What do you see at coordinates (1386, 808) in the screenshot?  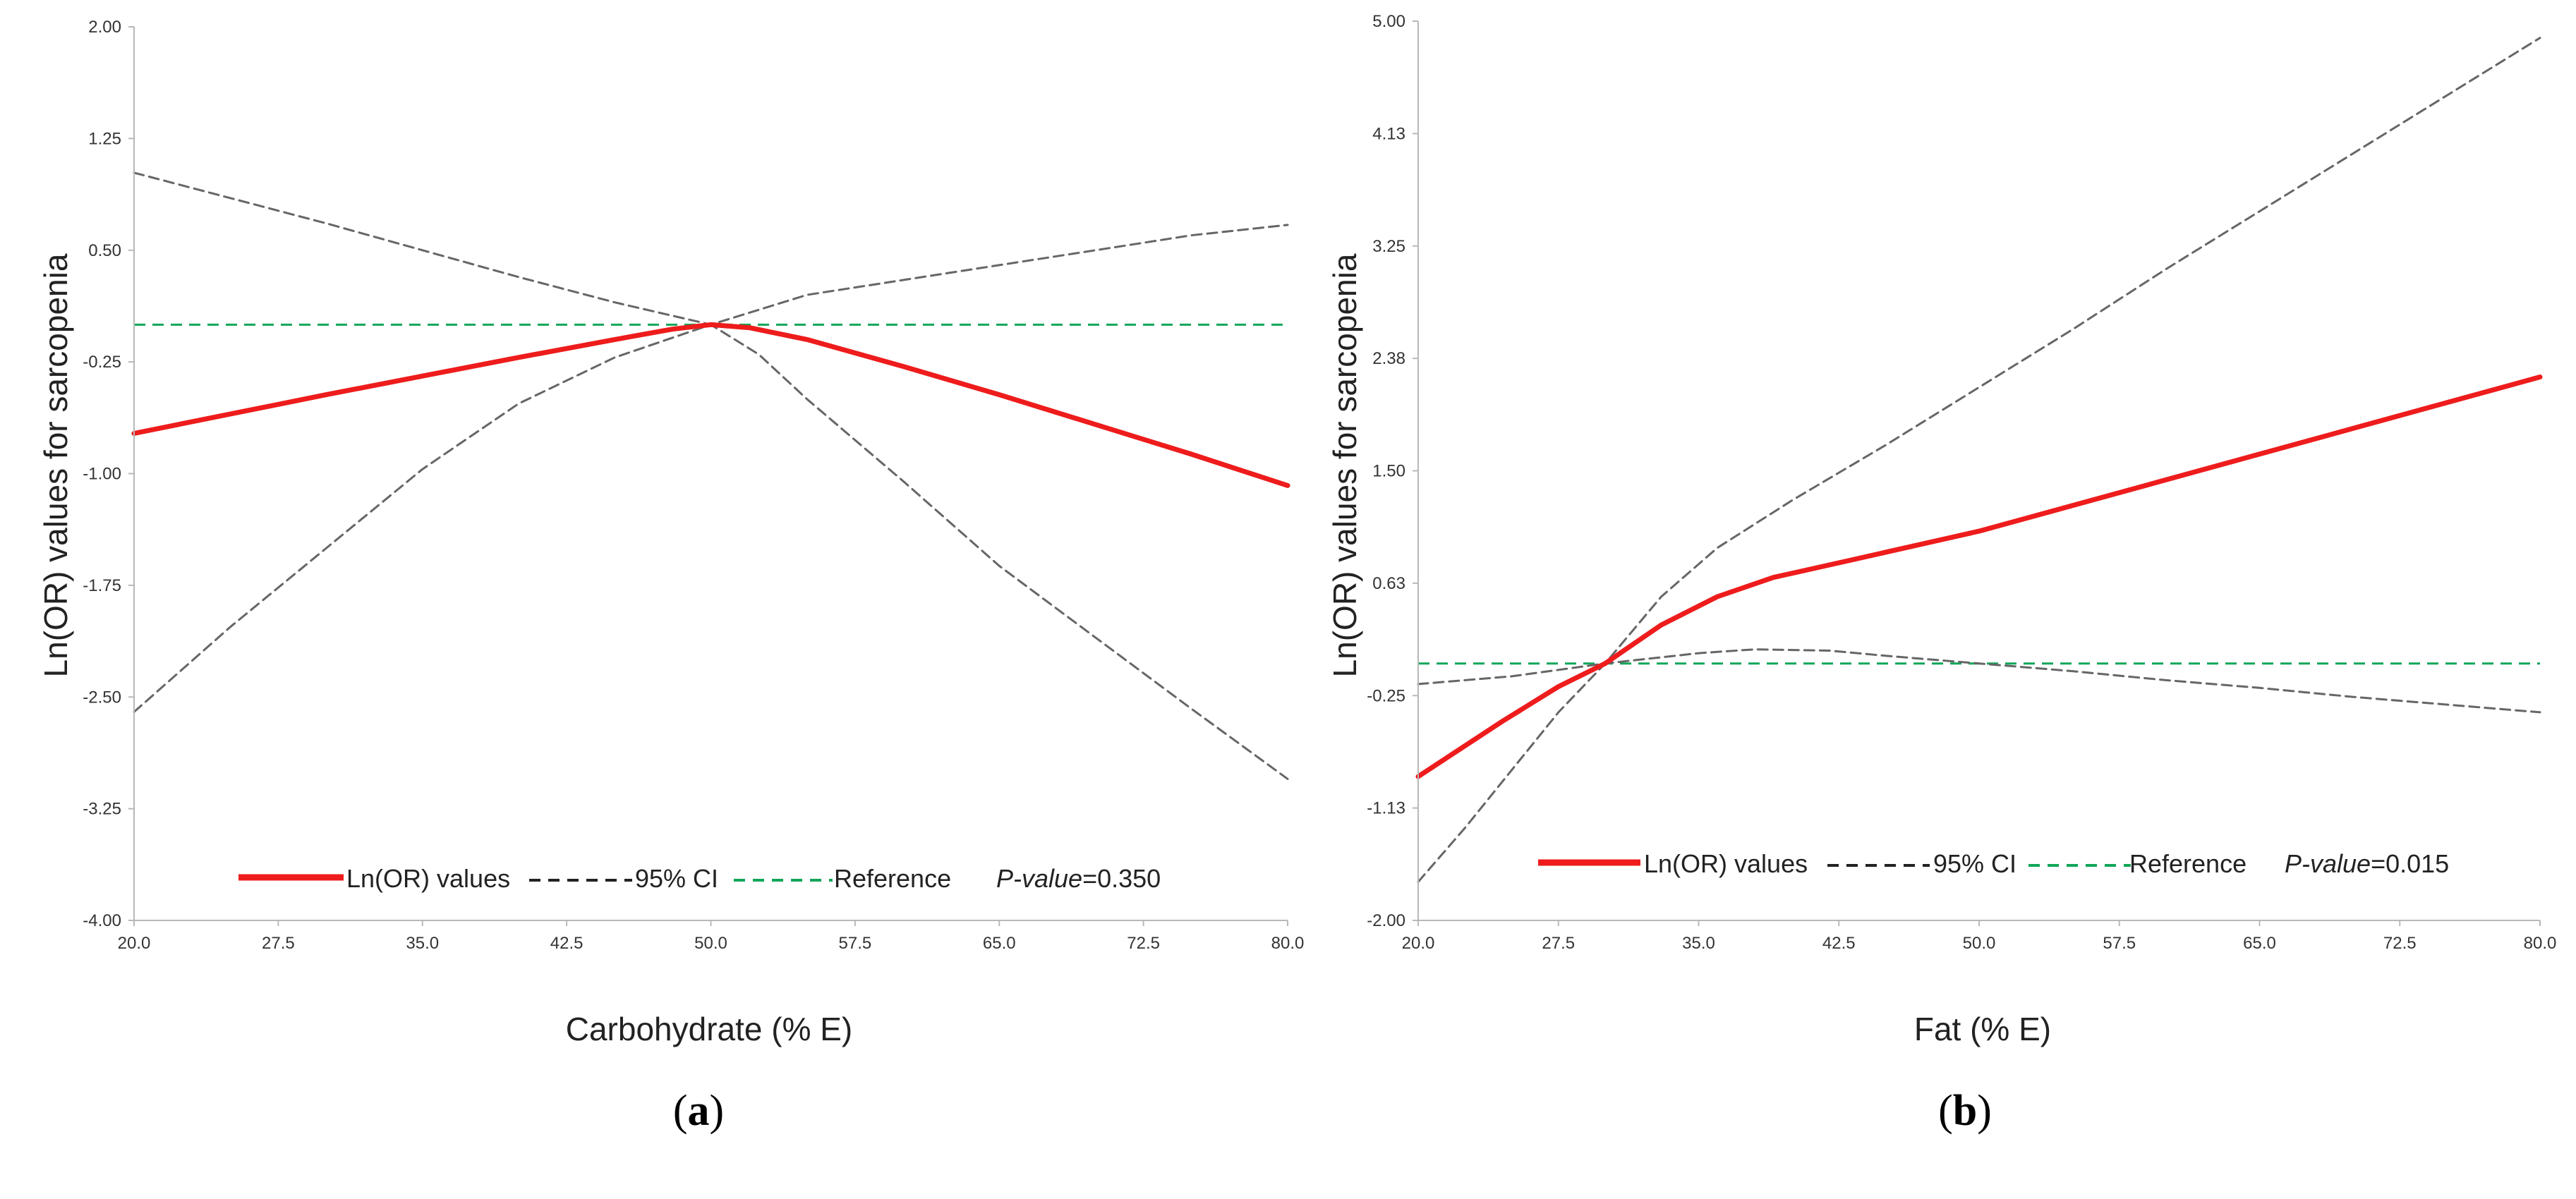 I see `panel-b-y-tick-label: -1.13` at bounding box center [1386, 808].